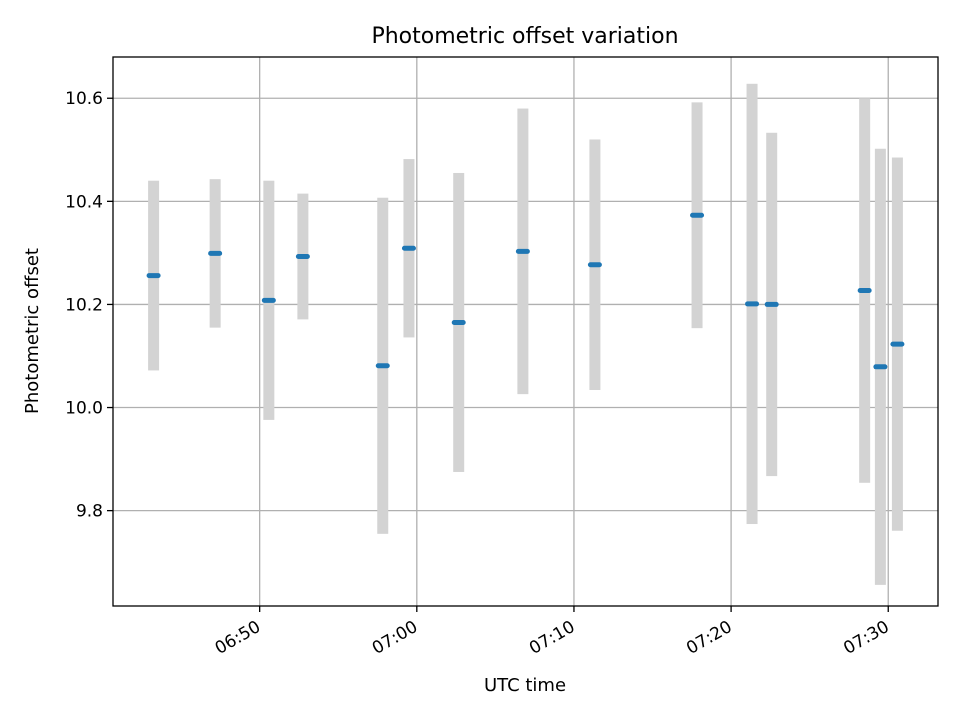  What do you see at coordinates (524, 36) in the screenshot?
I see `chart-title: Photometric offset variation` at bounding box center [524, 36].